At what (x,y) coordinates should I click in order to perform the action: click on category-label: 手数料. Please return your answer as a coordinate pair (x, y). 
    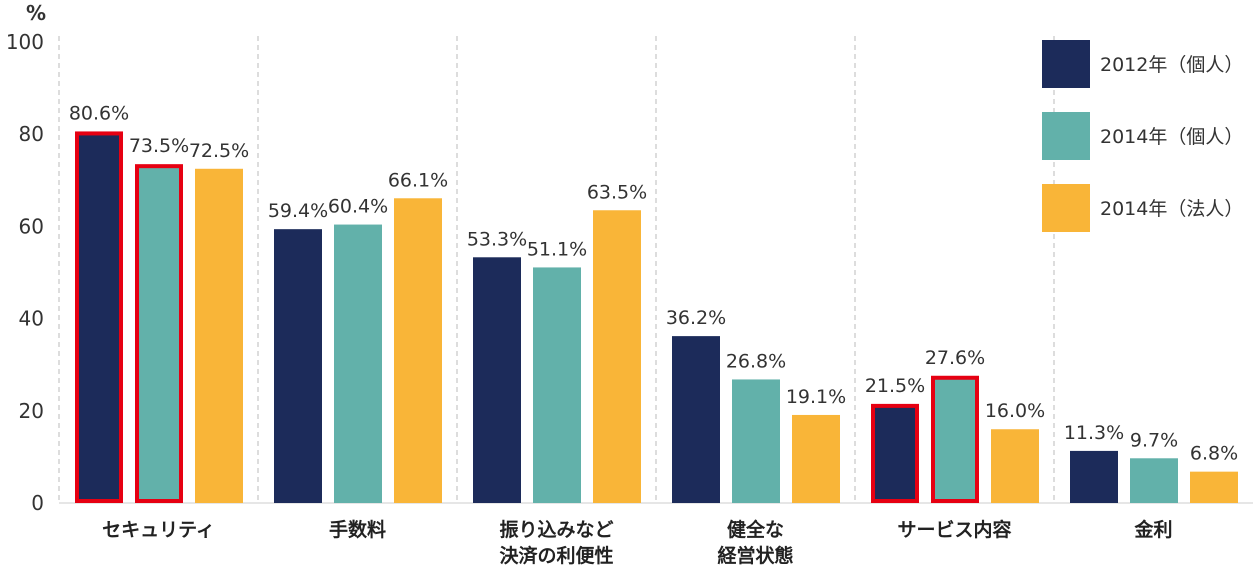
    Looking at the image, I should click on (357, 529).